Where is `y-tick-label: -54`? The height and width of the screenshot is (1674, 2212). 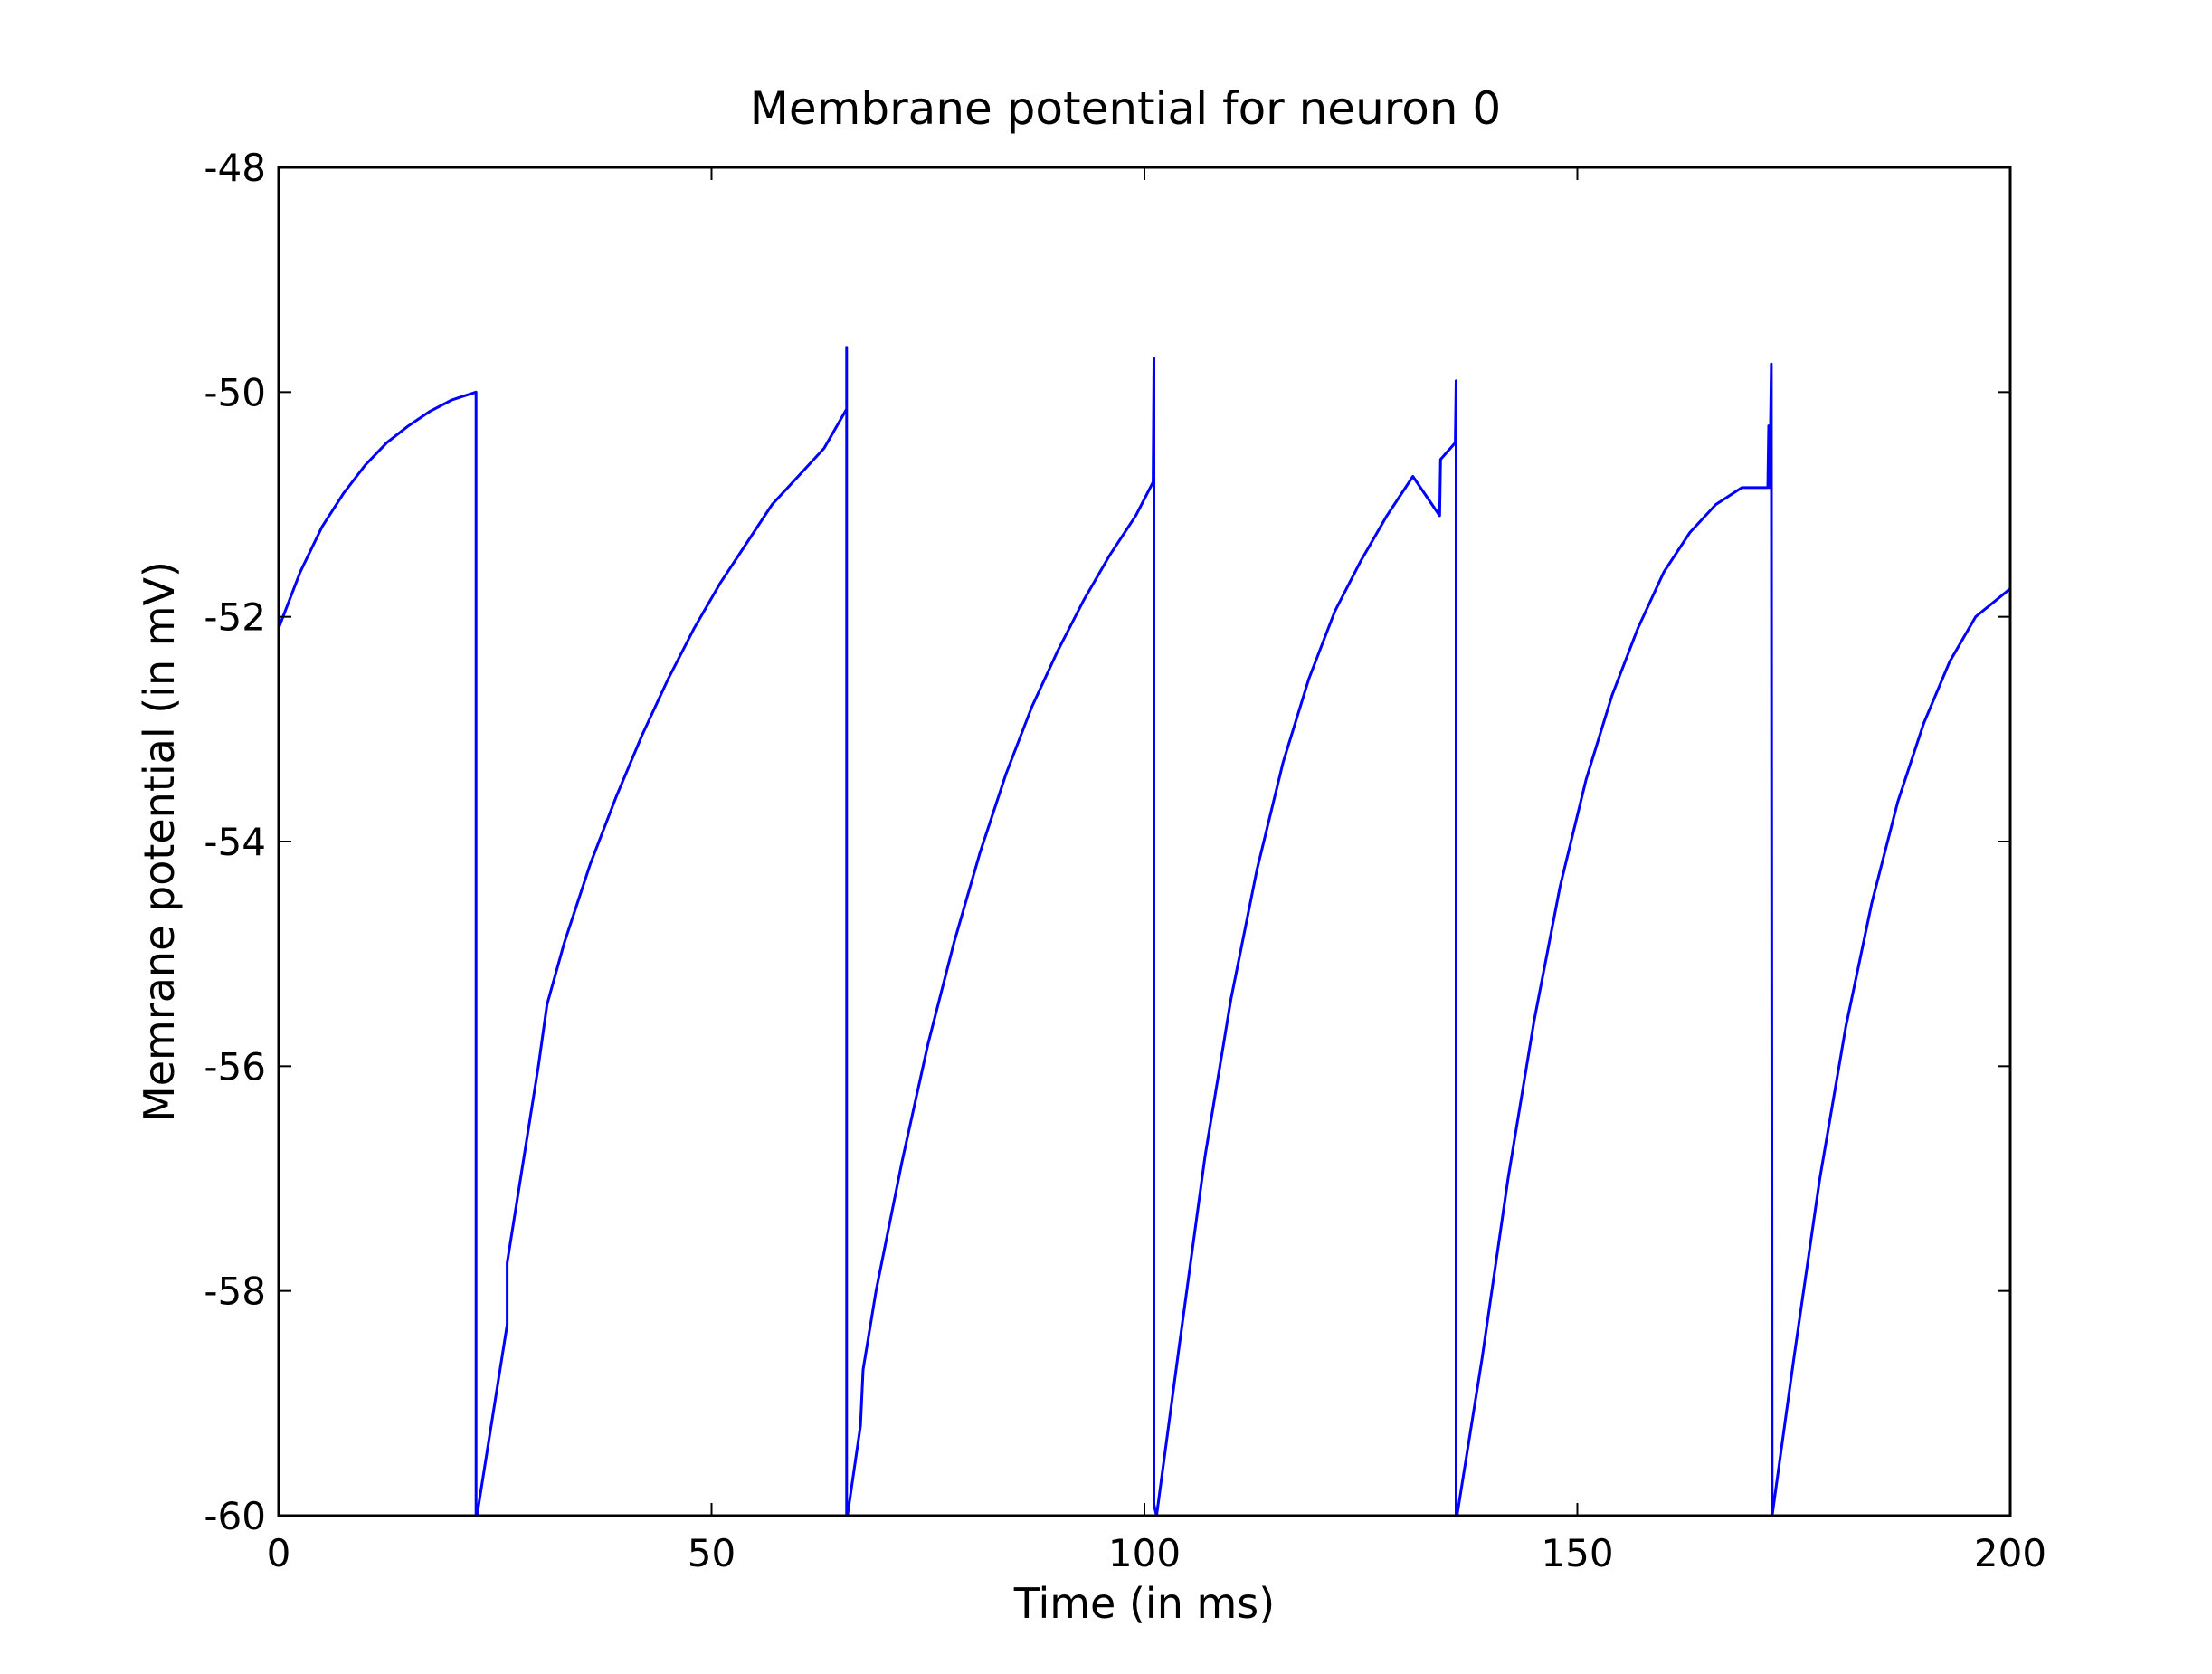
y-tick-label: -54 is located at coordinates (235, 842).